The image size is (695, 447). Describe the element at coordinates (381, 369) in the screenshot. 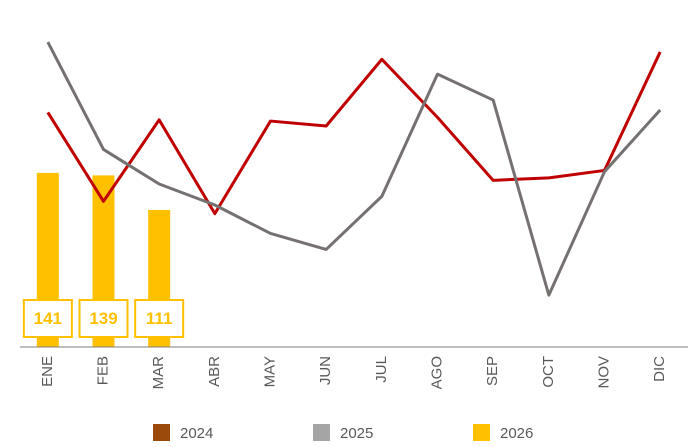

I see `x-tick-label: JUL` at that location.